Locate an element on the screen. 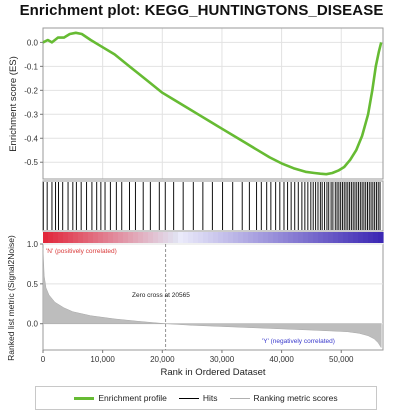 The width and height of the screenshot is (403, 418). legend-label-hits: Hits is located at coordinates (210, 398).